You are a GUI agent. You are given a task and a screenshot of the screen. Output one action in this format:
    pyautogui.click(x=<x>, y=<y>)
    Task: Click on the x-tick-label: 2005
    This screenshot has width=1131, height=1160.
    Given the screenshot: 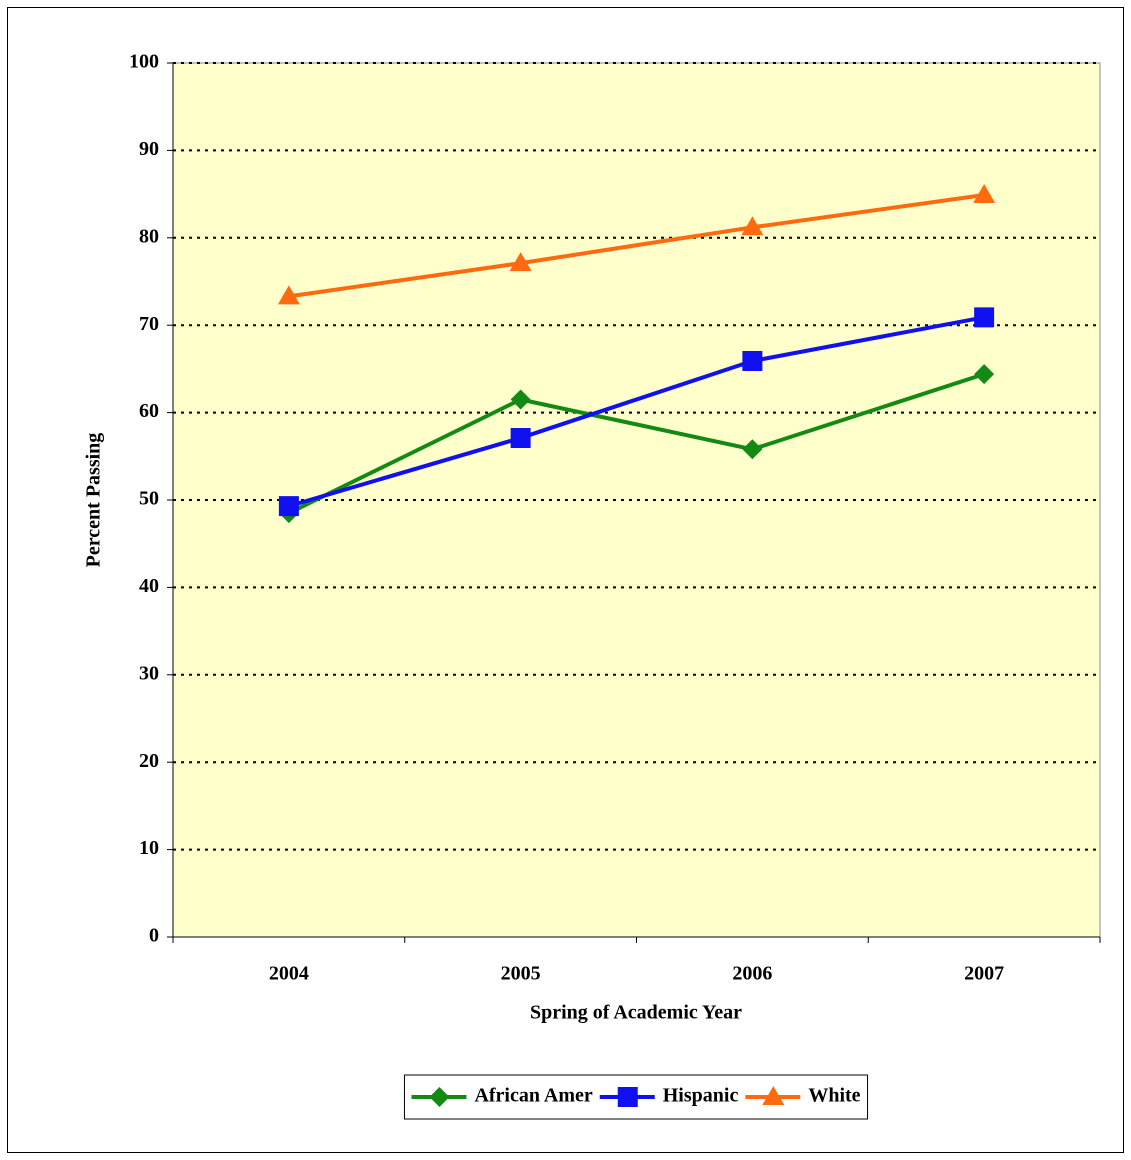 What is the action you would take?
    pyautogui.click(x=521, y=974)
    